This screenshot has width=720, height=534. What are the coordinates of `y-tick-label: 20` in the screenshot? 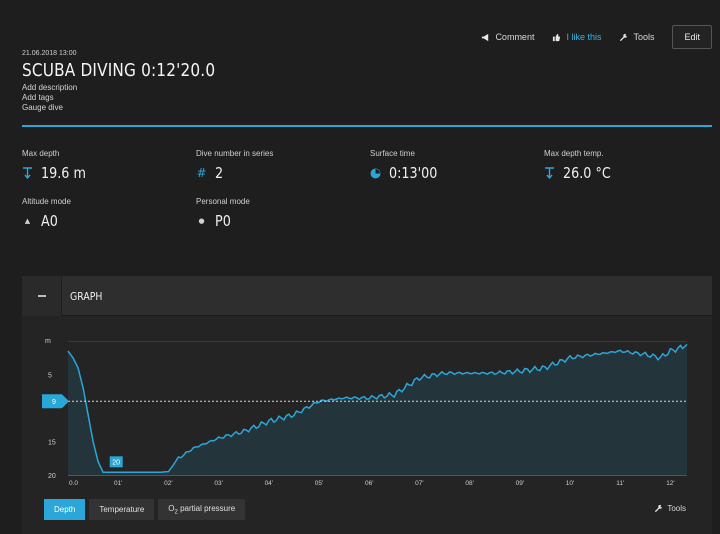 It's located at (52, 476).